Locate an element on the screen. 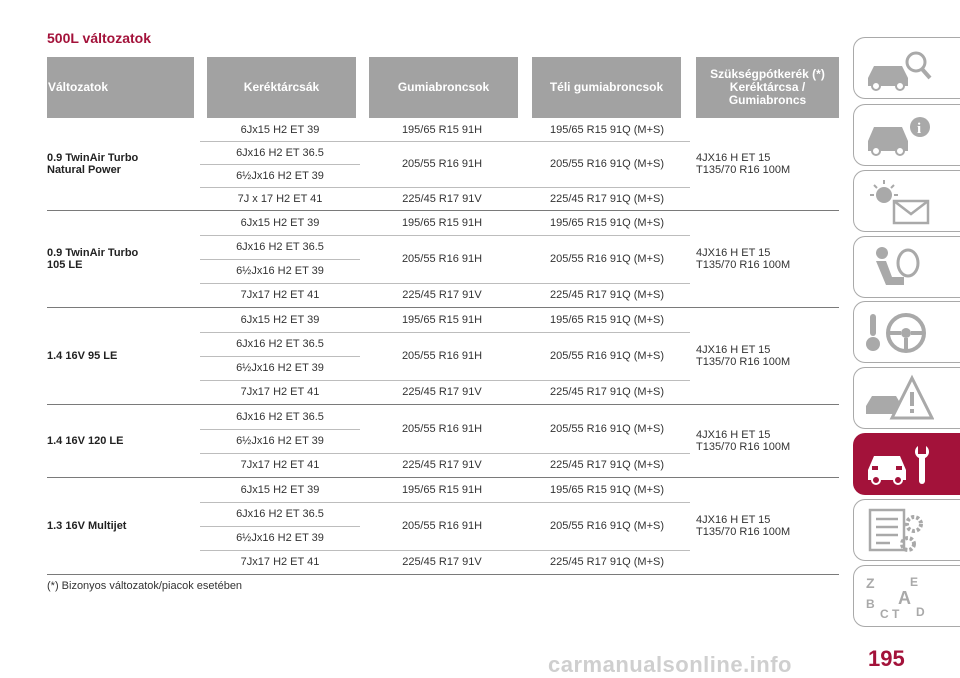 This screenshot has width=960, height=678. svg-text: A is located at coordinates (904, 598).